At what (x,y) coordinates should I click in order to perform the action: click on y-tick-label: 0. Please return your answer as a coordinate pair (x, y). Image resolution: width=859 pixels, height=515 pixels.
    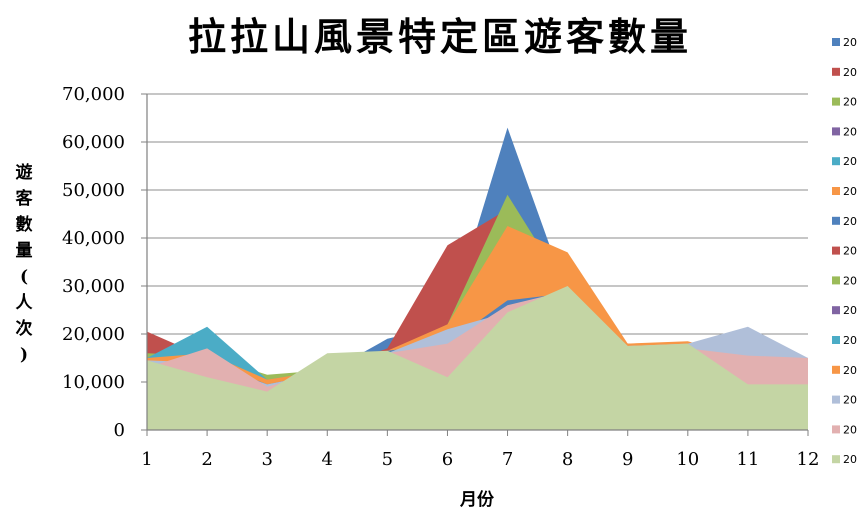
    Looking at the image, I should click on (119, 430).